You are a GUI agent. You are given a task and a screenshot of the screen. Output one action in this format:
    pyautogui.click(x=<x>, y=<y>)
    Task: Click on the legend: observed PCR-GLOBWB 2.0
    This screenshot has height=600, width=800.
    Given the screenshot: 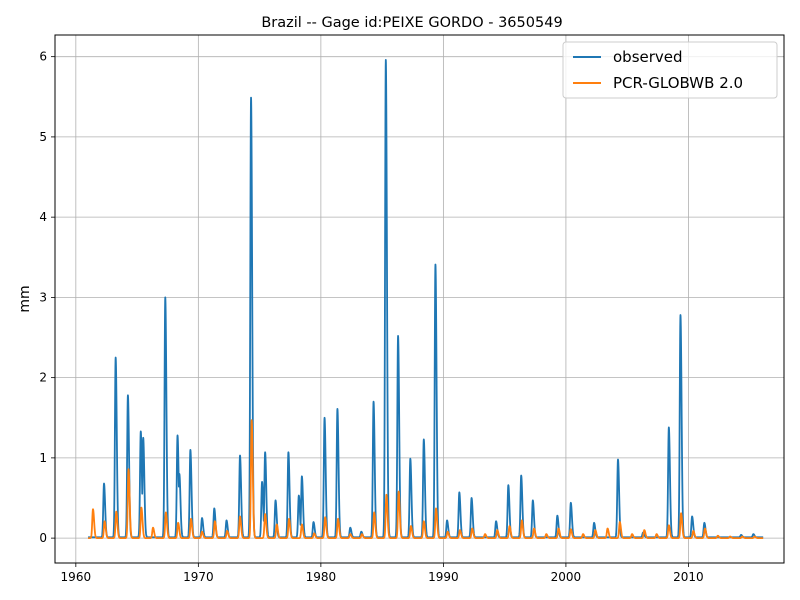 What is the action you would take?
    pyautogui.click(x=670, y=70)
    